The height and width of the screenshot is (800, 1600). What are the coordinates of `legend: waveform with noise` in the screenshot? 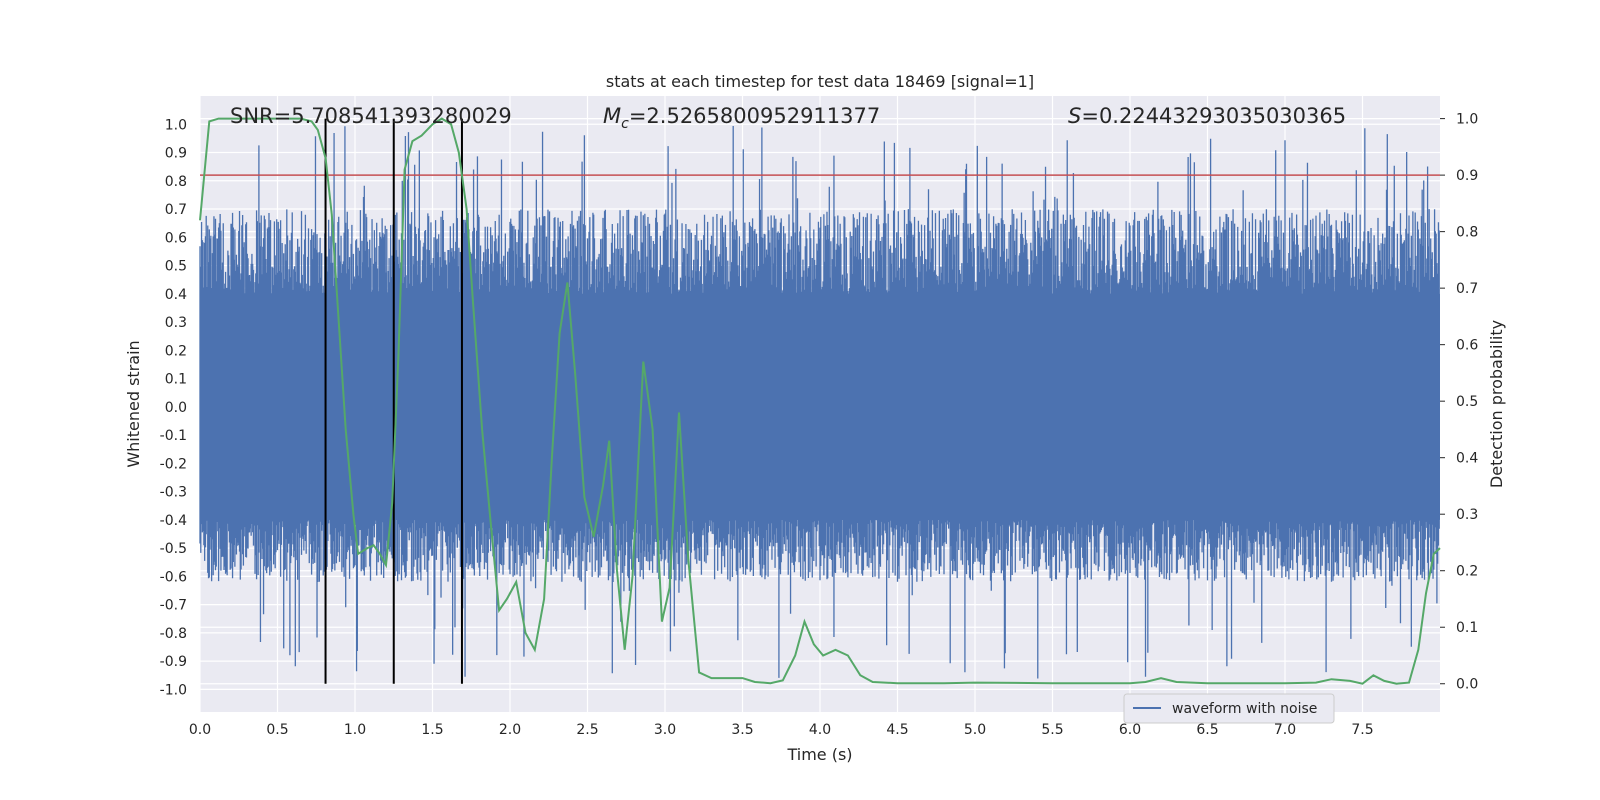 It's located at (1229, 708).